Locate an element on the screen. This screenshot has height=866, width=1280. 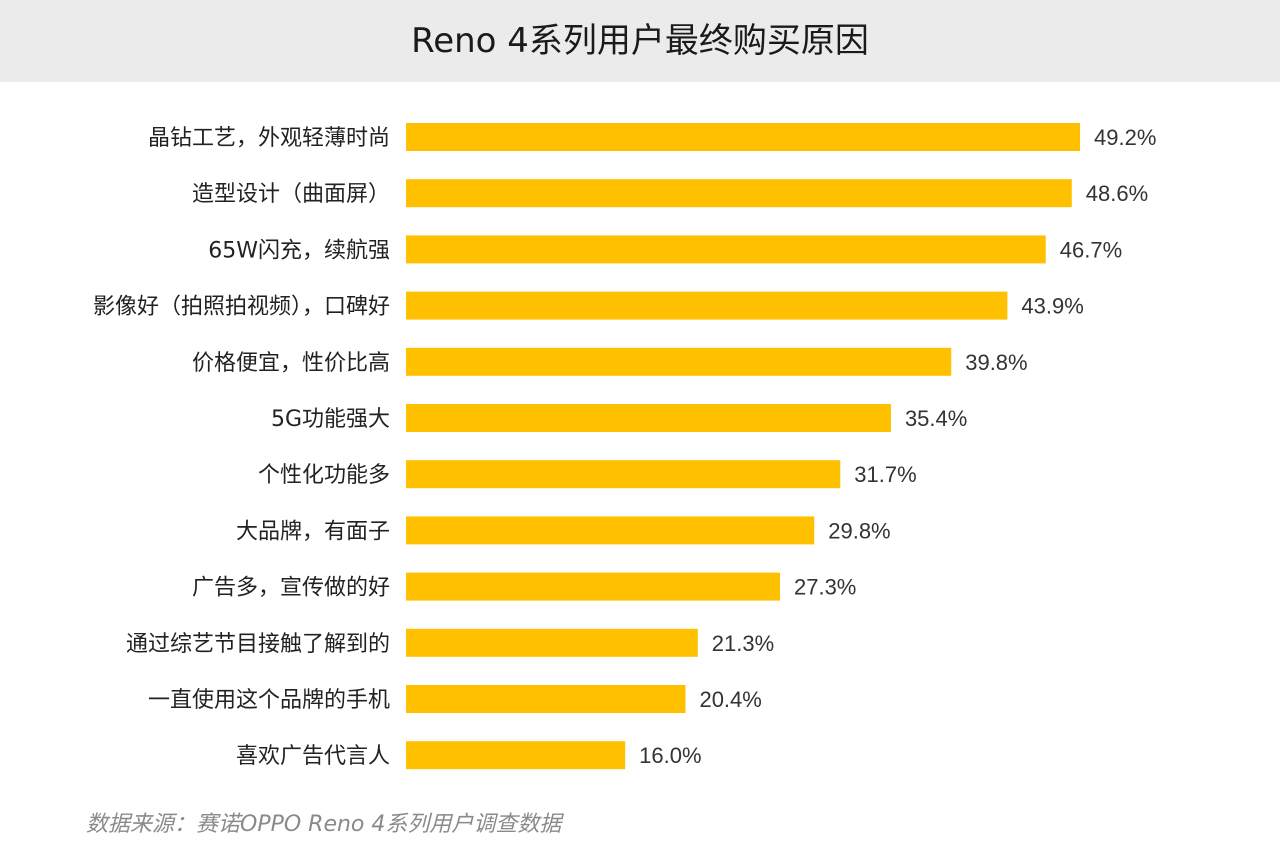
category-label: 喜欢广告代言人 is located at coordinates (313, 756).